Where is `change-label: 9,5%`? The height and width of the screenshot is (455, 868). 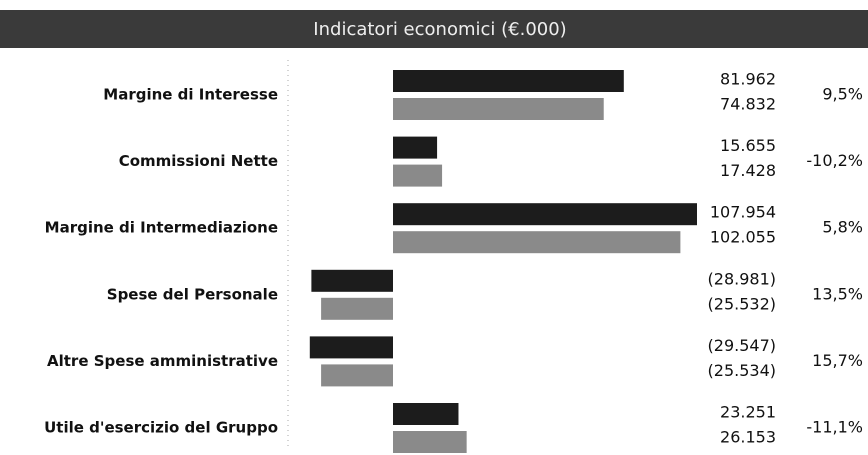 change-label: 9,5% is located at coordinates (842, 94).